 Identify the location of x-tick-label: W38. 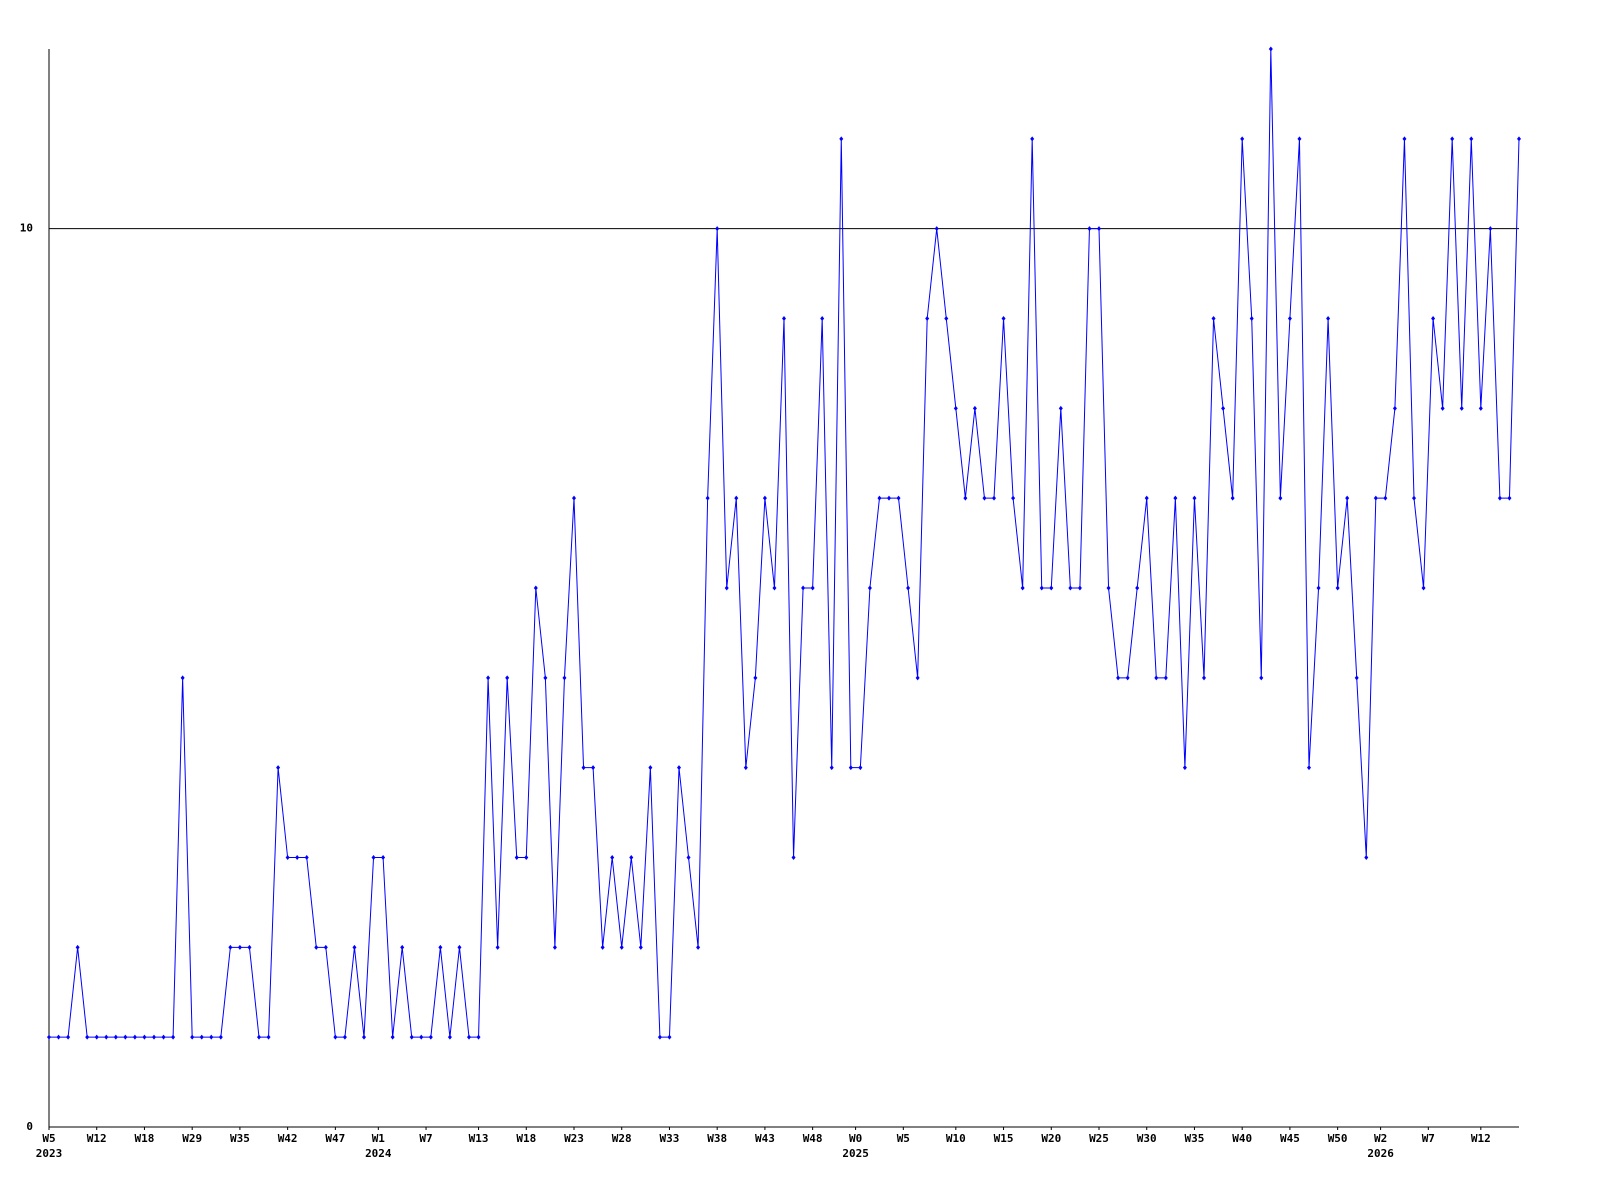
(717, 1138).